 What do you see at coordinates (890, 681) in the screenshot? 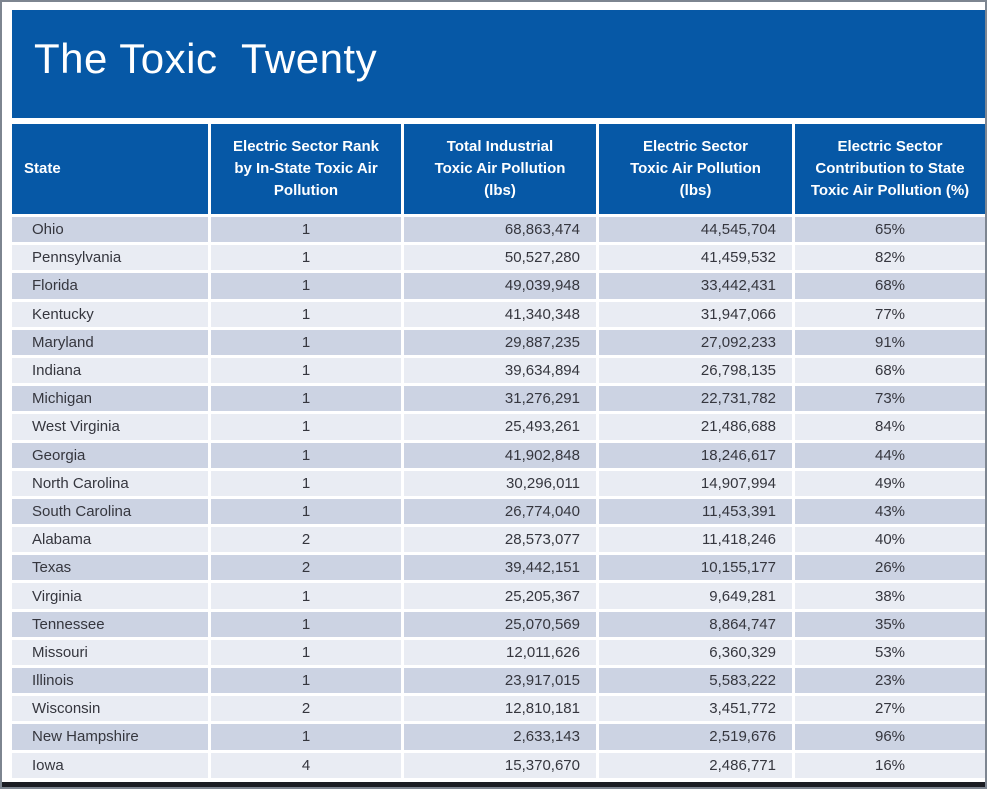
I see `cell-contribution-pct: 23%` at bounding box center [890, 681].